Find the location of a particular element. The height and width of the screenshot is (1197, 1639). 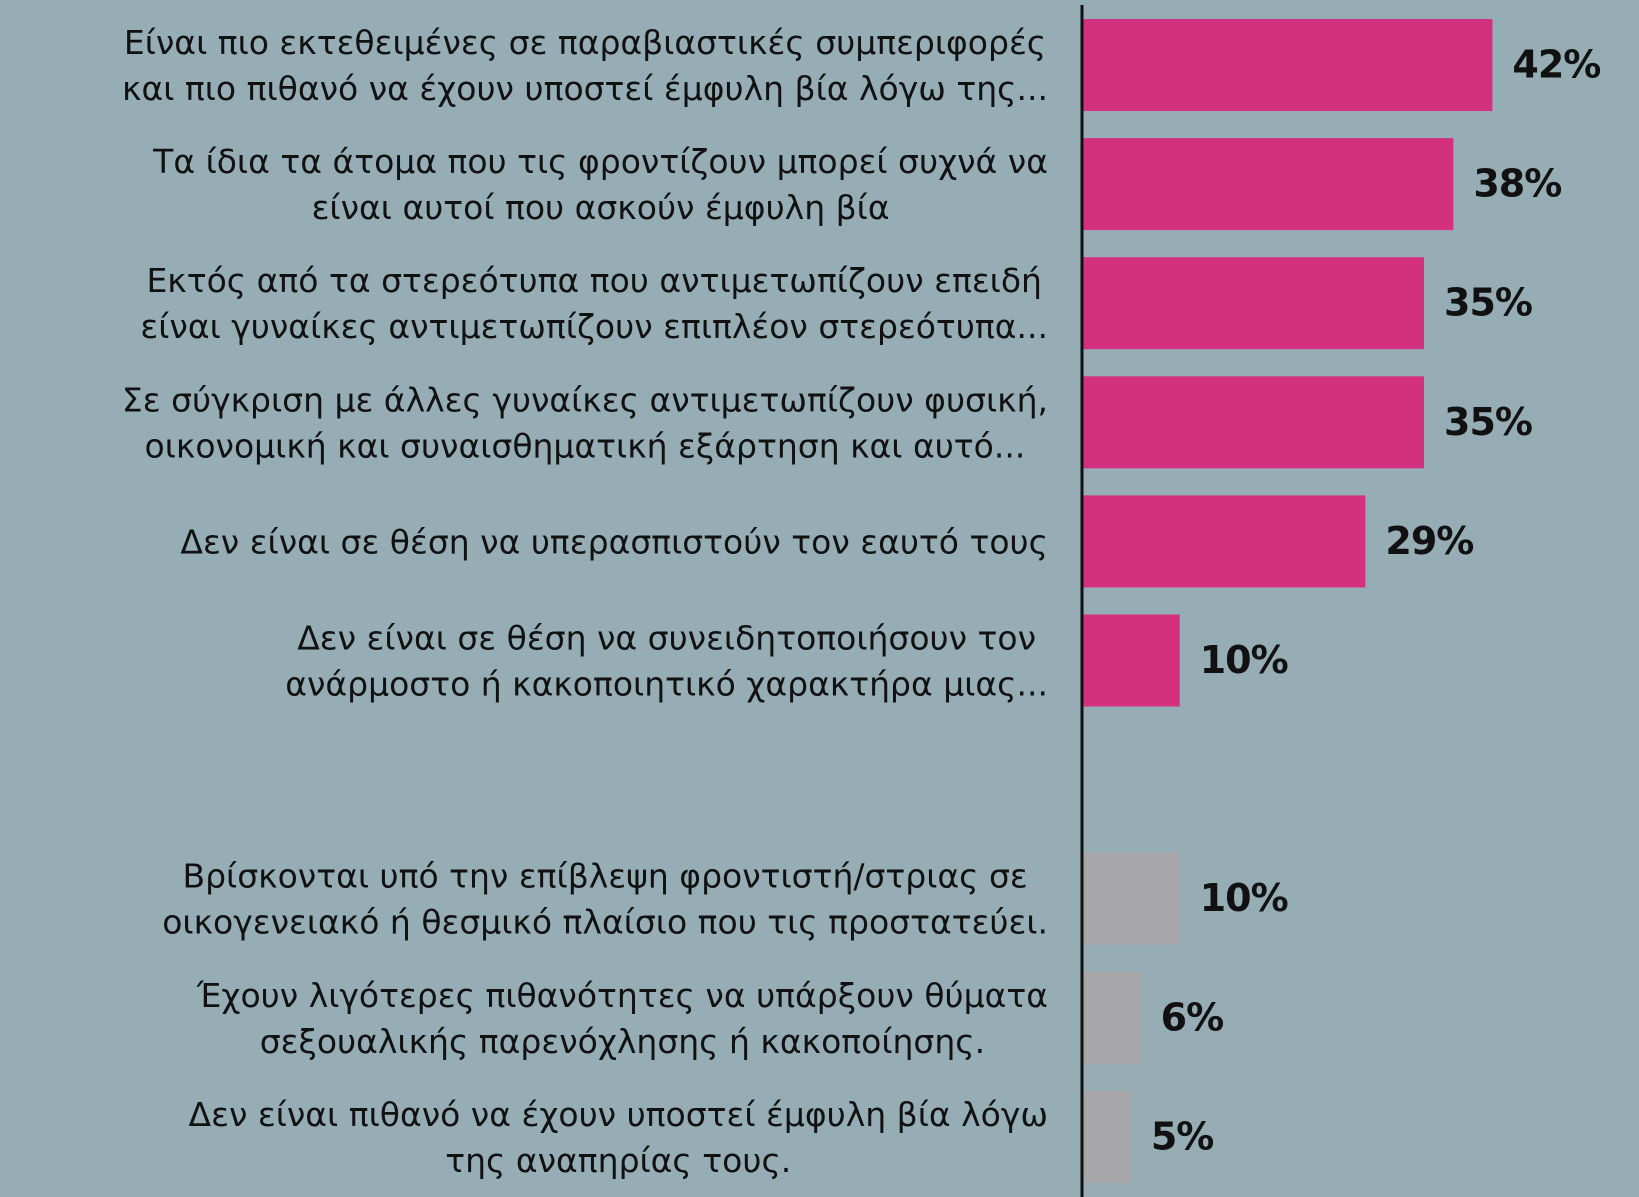

category-label-line: σεξουαλικής παρενόχλησης ή κακοποίησης. is located at coordinates (622, 1040).